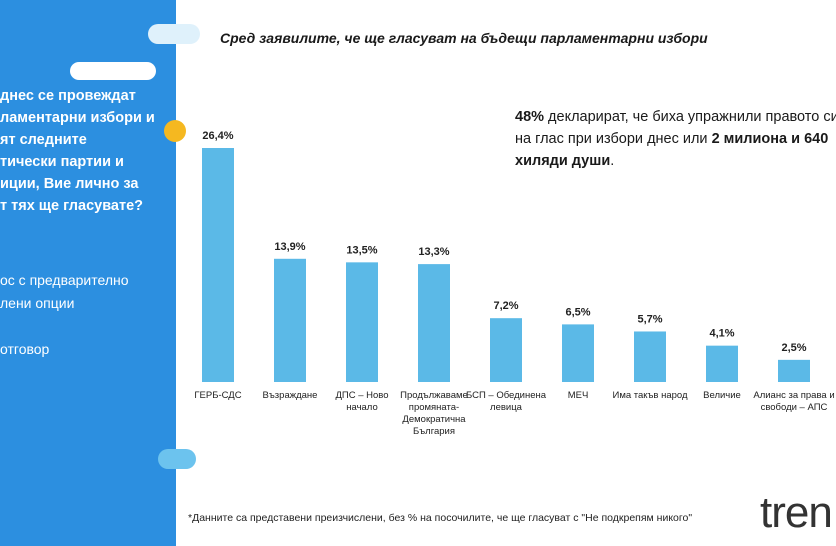 This screenshot has height=546, width=836. Describe the element at coordinates (578, 395) in the screenshot. I see `category-label: МЕЧ` at that location.